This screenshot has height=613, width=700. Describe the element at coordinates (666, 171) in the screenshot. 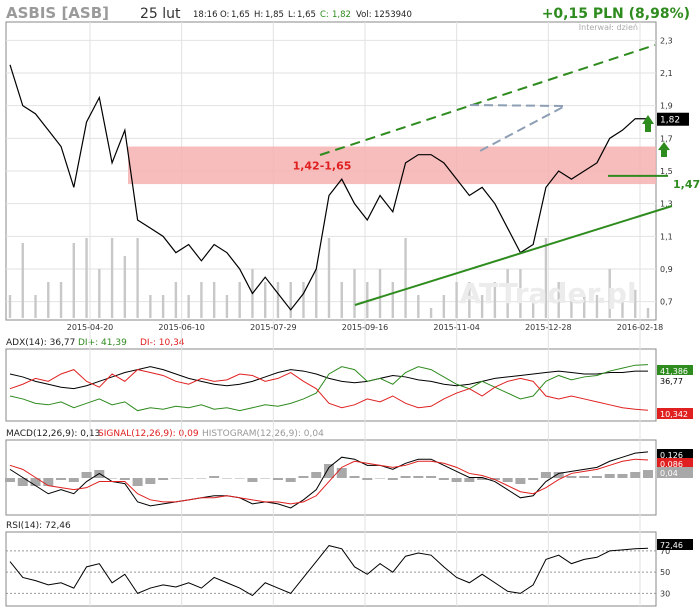

I see `price-y-axis: 2,3 2,1 1,9 1,7 1,5 1,3 1,1 0,9 0,7` at that location.